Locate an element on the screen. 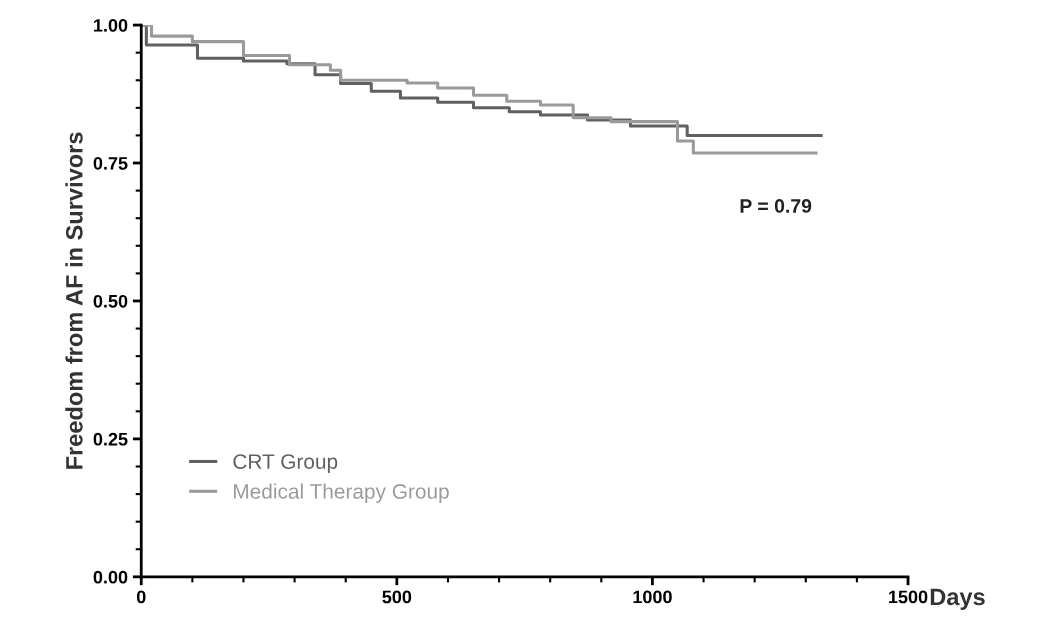  x-tick-label: 1500 is located at coordinates (908, 597).